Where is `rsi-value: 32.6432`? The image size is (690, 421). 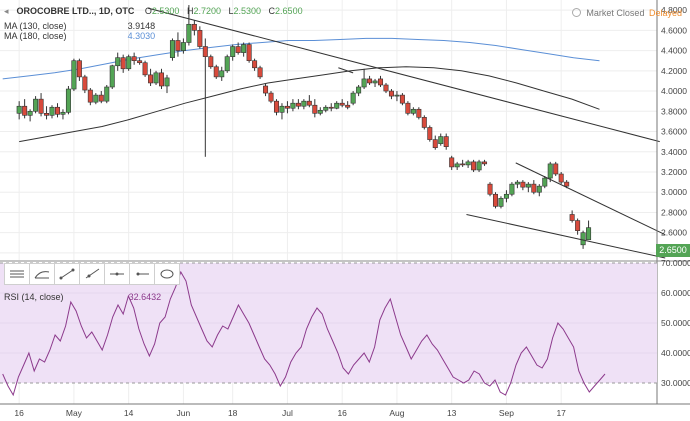
rsi-value: 32.6432 is located at coordinates (145, 297).